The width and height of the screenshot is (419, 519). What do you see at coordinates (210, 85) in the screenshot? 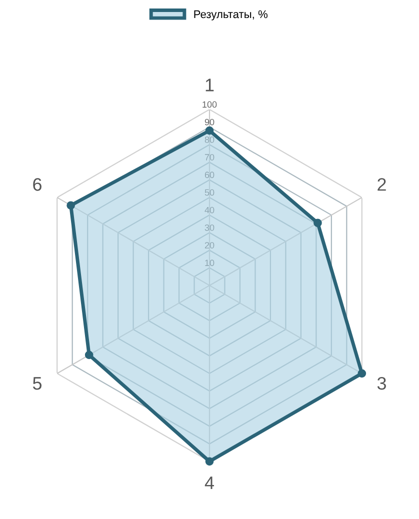
I see `spoke-label: 1` at bounding box center [210, 85].